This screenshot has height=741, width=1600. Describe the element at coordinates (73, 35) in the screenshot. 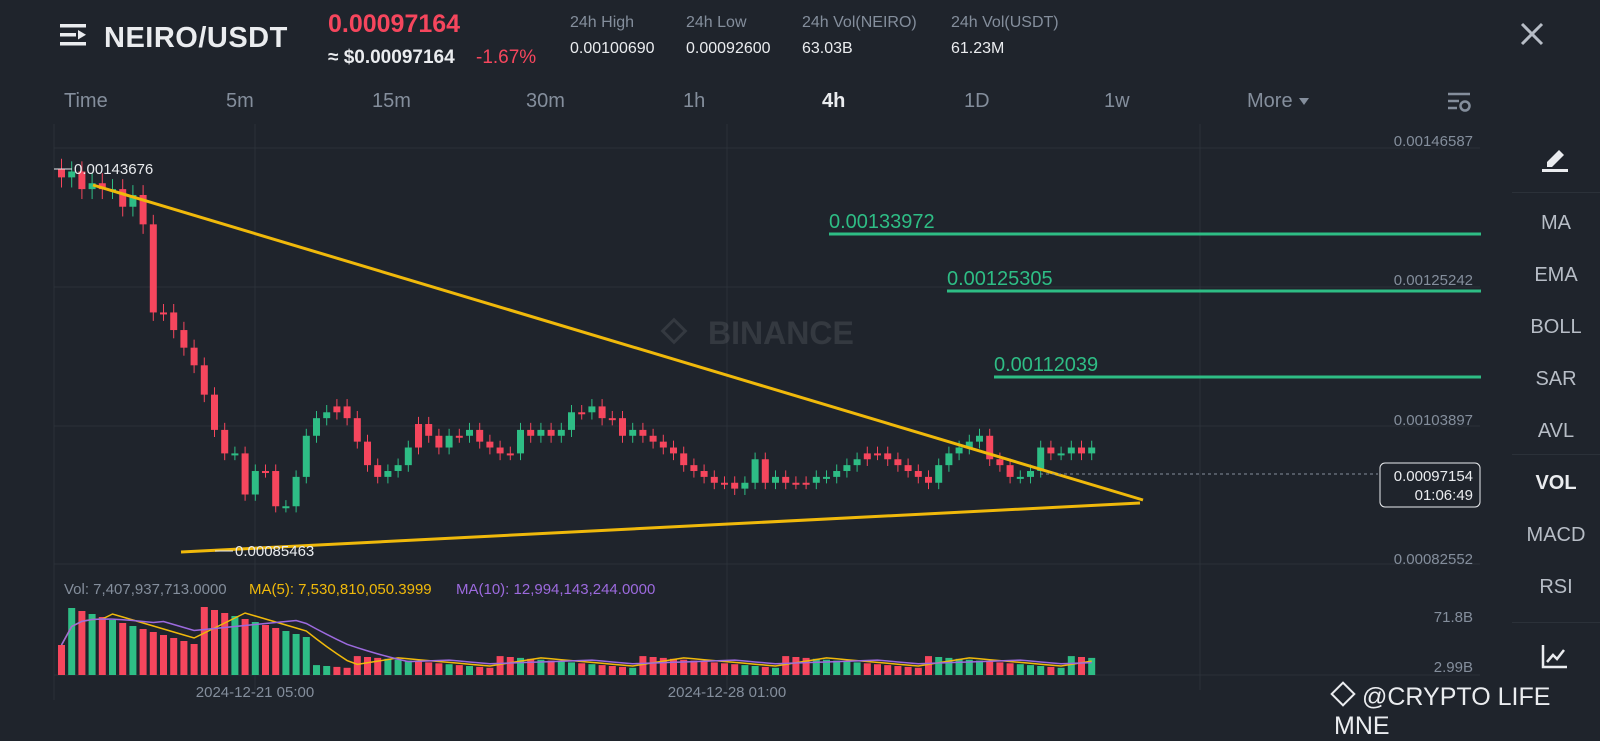

I see `menu-icon` at that location.